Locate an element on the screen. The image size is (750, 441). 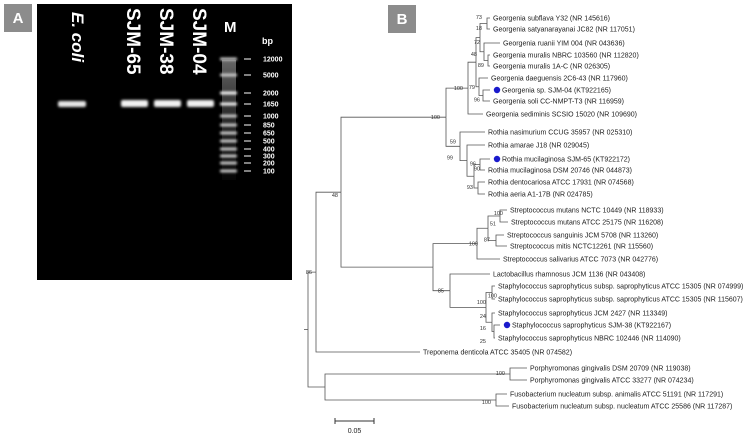
ladder-size-label: 1650 is located at coordinates (271, 105).